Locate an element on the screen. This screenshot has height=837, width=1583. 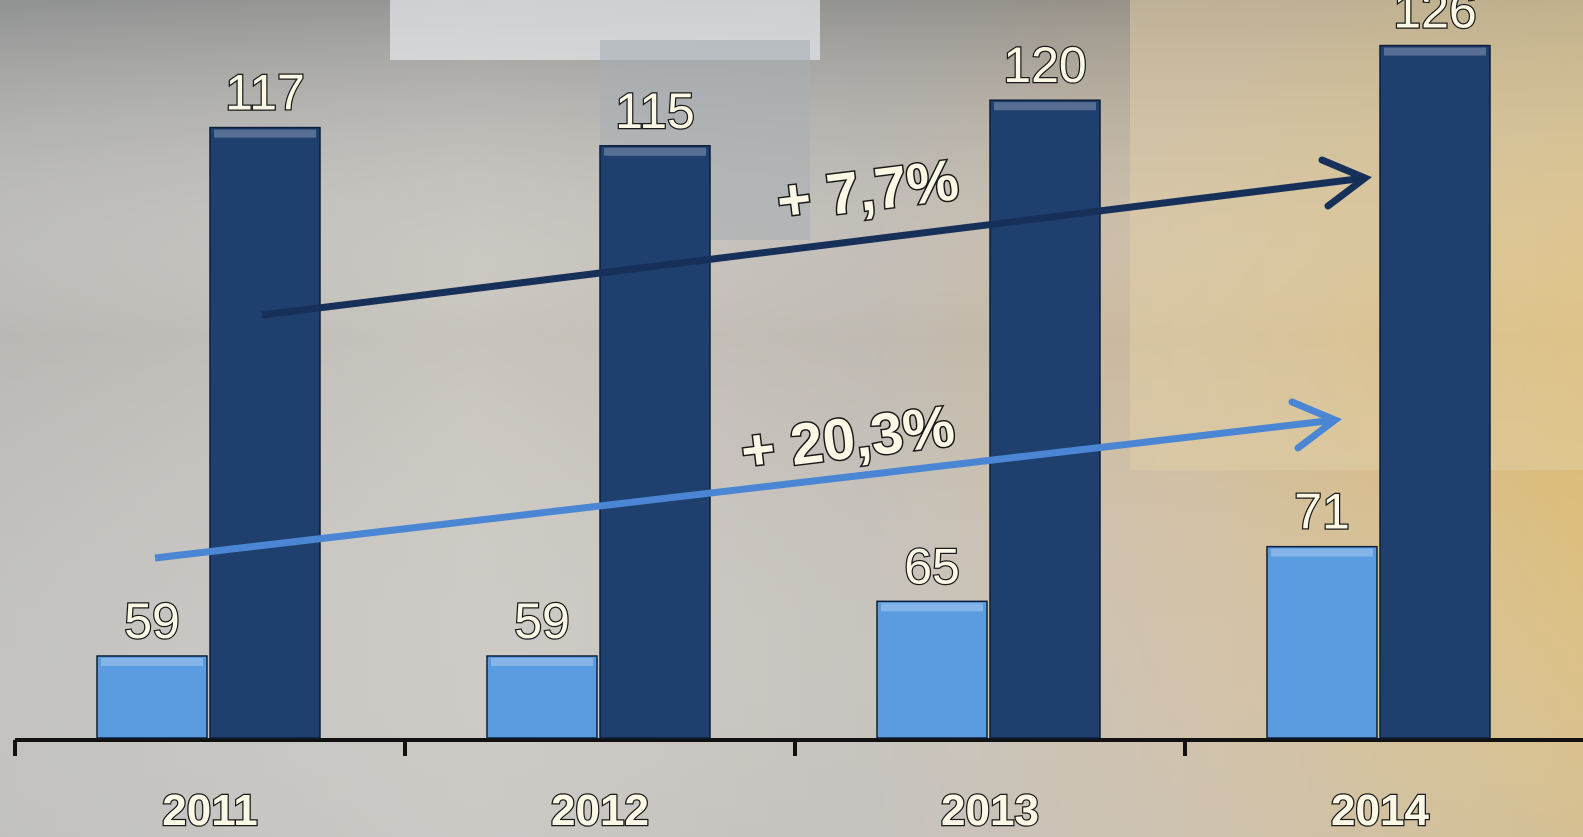
data-label: 126 is located at coordinates (1434, 19).